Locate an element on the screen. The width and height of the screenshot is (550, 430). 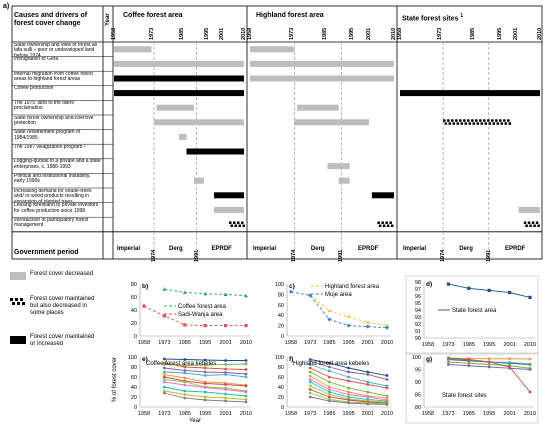
header-highland: Highland forest area is located at coordinates (290, 15).